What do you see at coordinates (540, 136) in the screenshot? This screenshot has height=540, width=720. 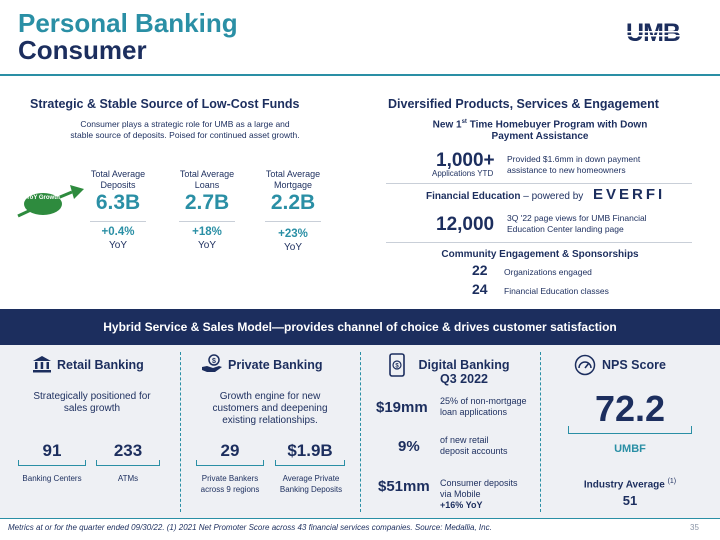 I see `homebuyer-program-line2: Payment Assistance` at bounding box center [540, 136].